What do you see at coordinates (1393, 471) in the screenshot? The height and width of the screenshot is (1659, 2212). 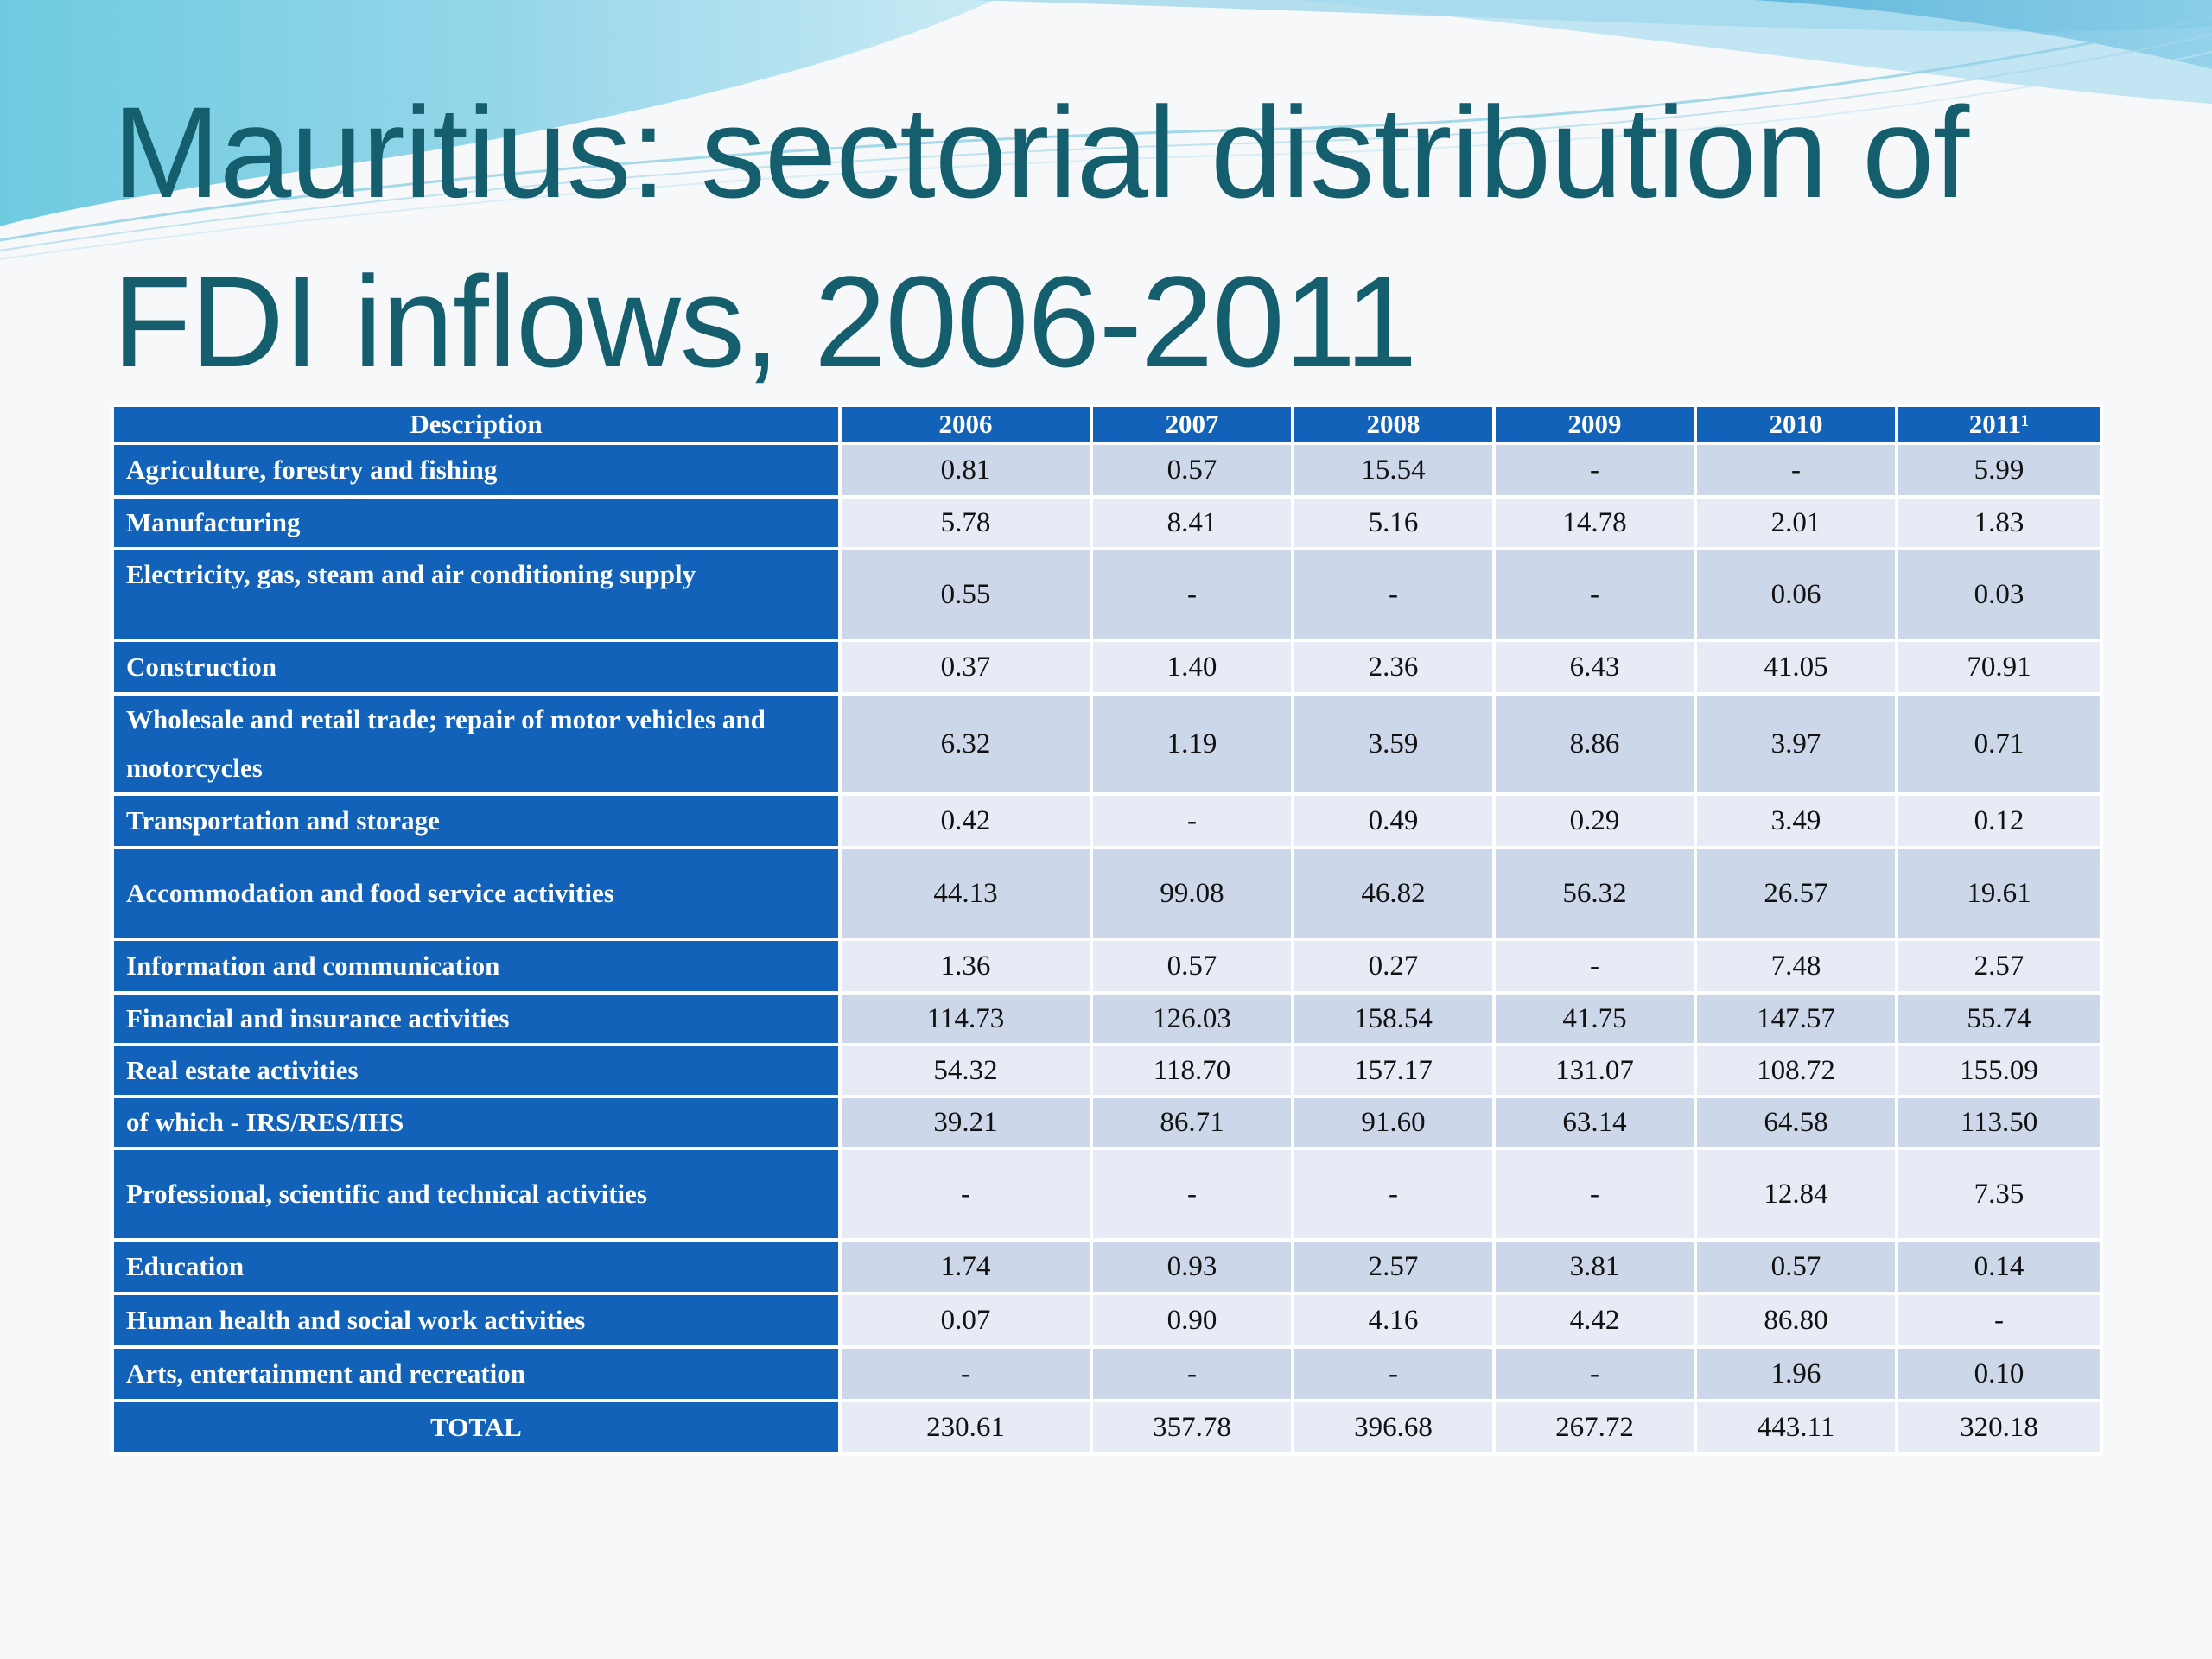 I see `cell-value: 15.54` at bounding box center [1393, 471].